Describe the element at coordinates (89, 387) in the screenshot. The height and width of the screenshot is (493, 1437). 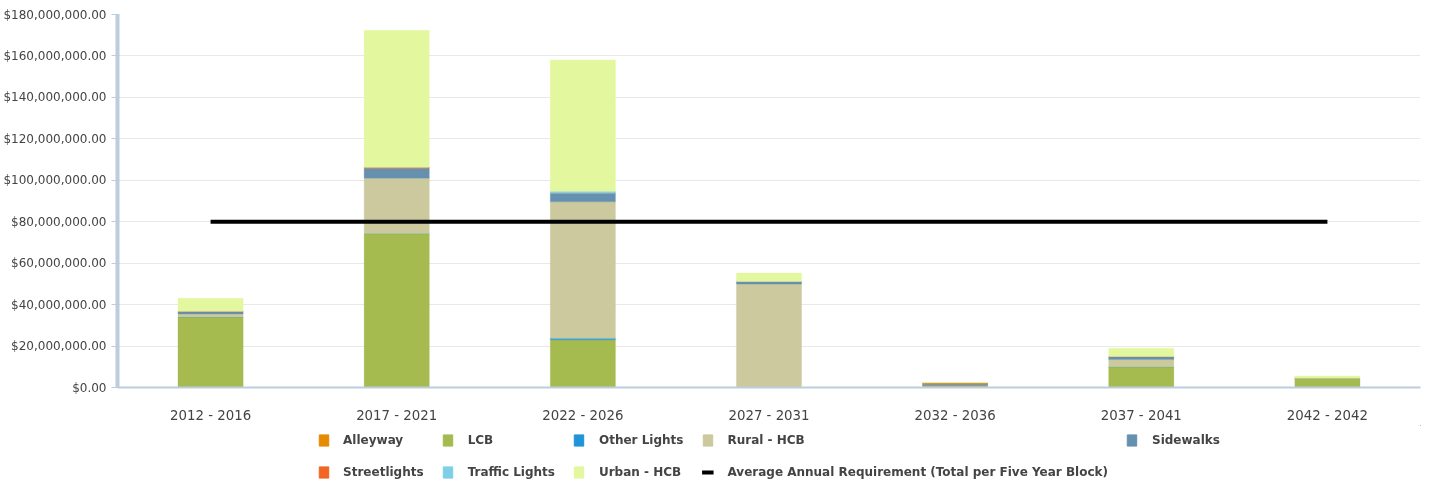
I see `y-tick-label: $0.00` at that location.